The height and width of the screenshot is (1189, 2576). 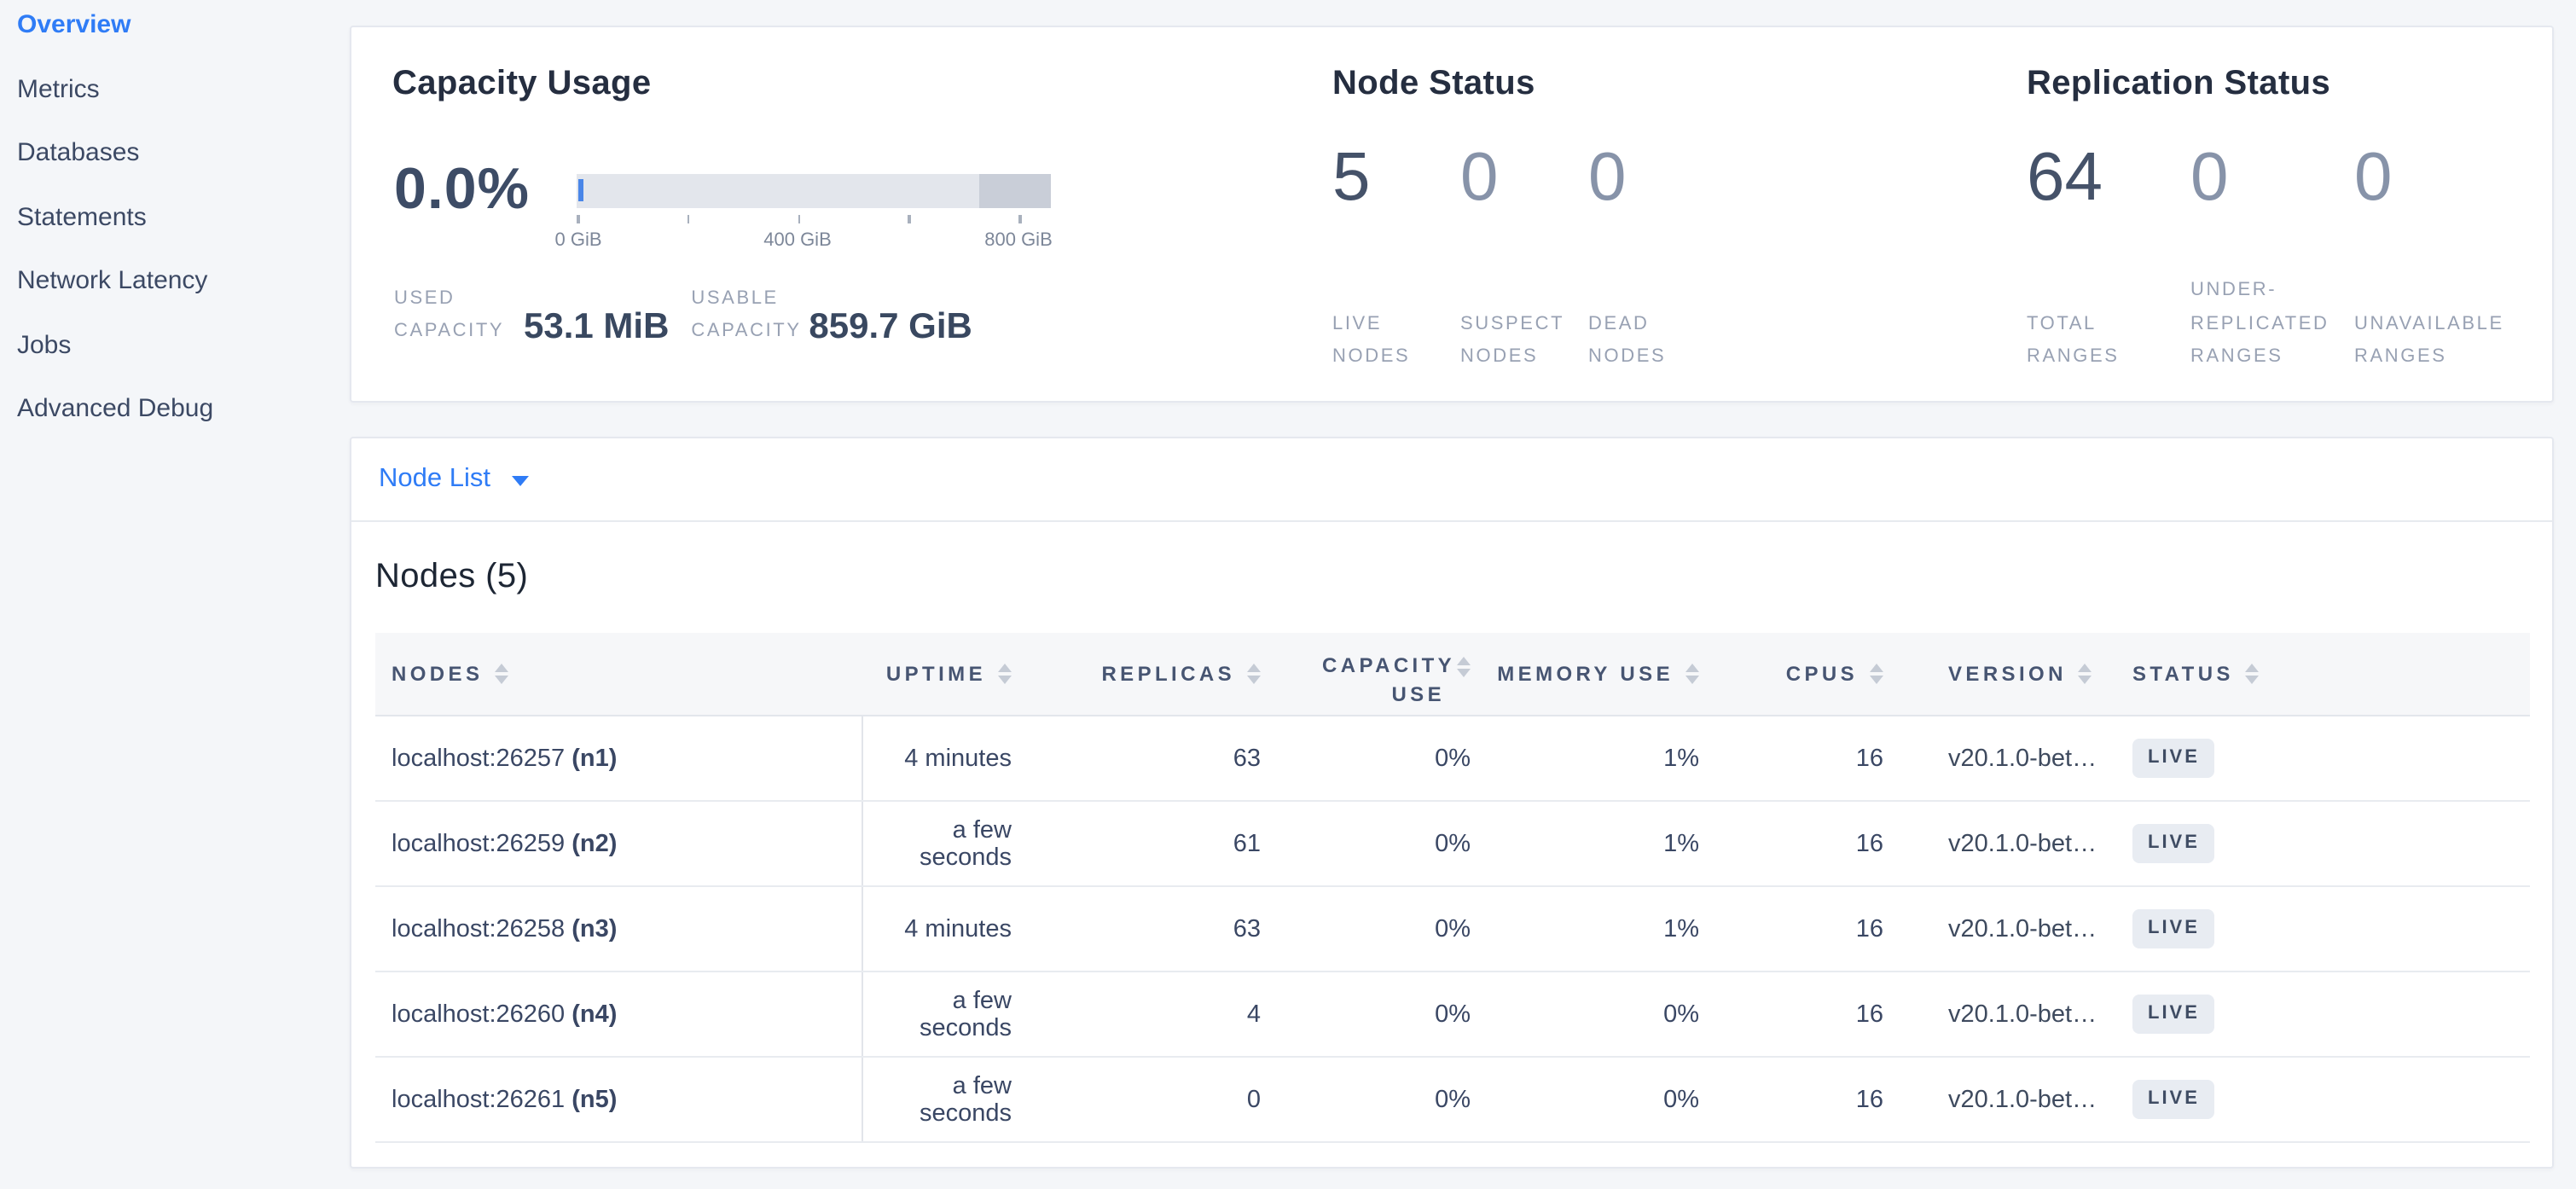 What do you see at coordinates (479, 1099) in the screenshot?
I see `node-address-link: localhost:26261` at bounding box center [479, 1099].